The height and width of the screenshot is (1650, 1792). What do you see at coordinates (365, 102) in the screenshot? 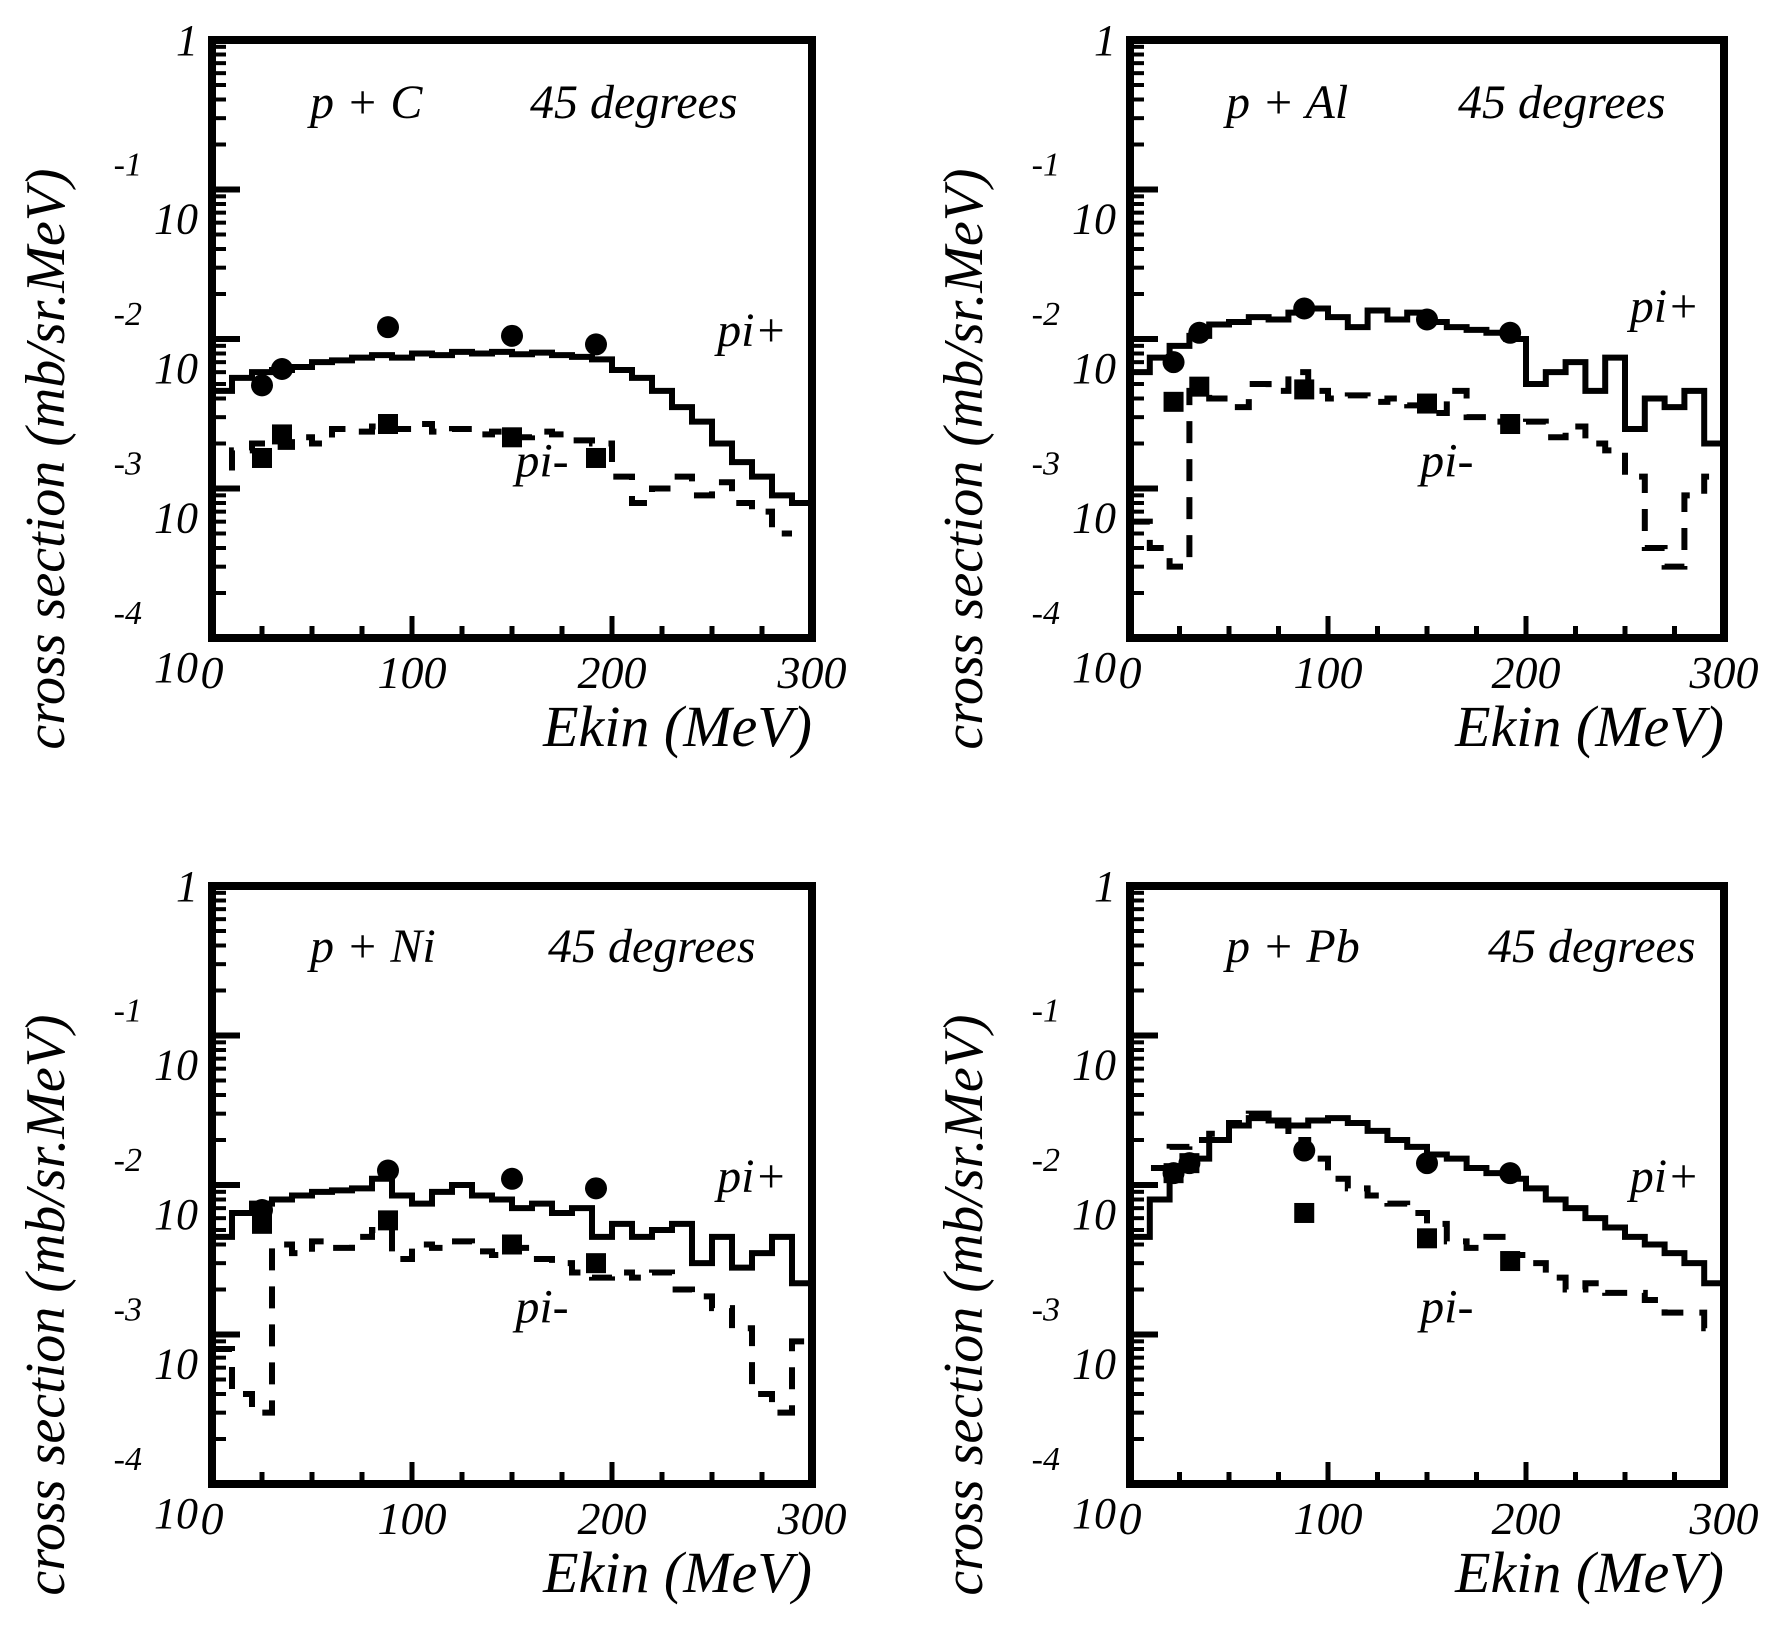
I see `reaction-label: p + C` at bounding box center [365, 102].